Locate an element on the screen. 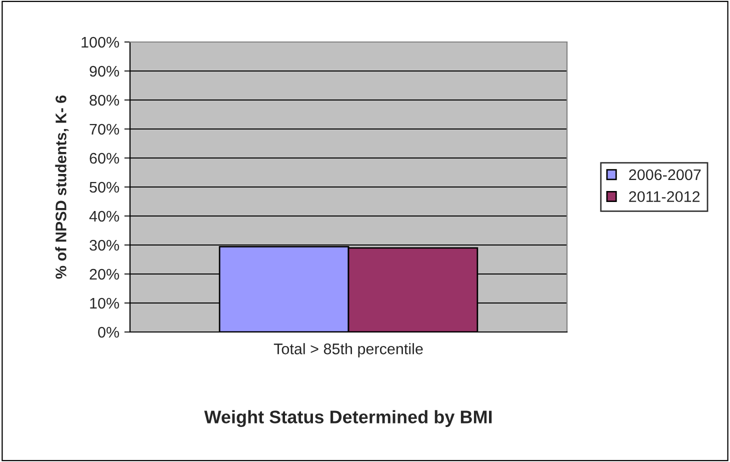 The image size is (730, 462). legend-label: 2011-2012 is located at coordinates (664, 196).